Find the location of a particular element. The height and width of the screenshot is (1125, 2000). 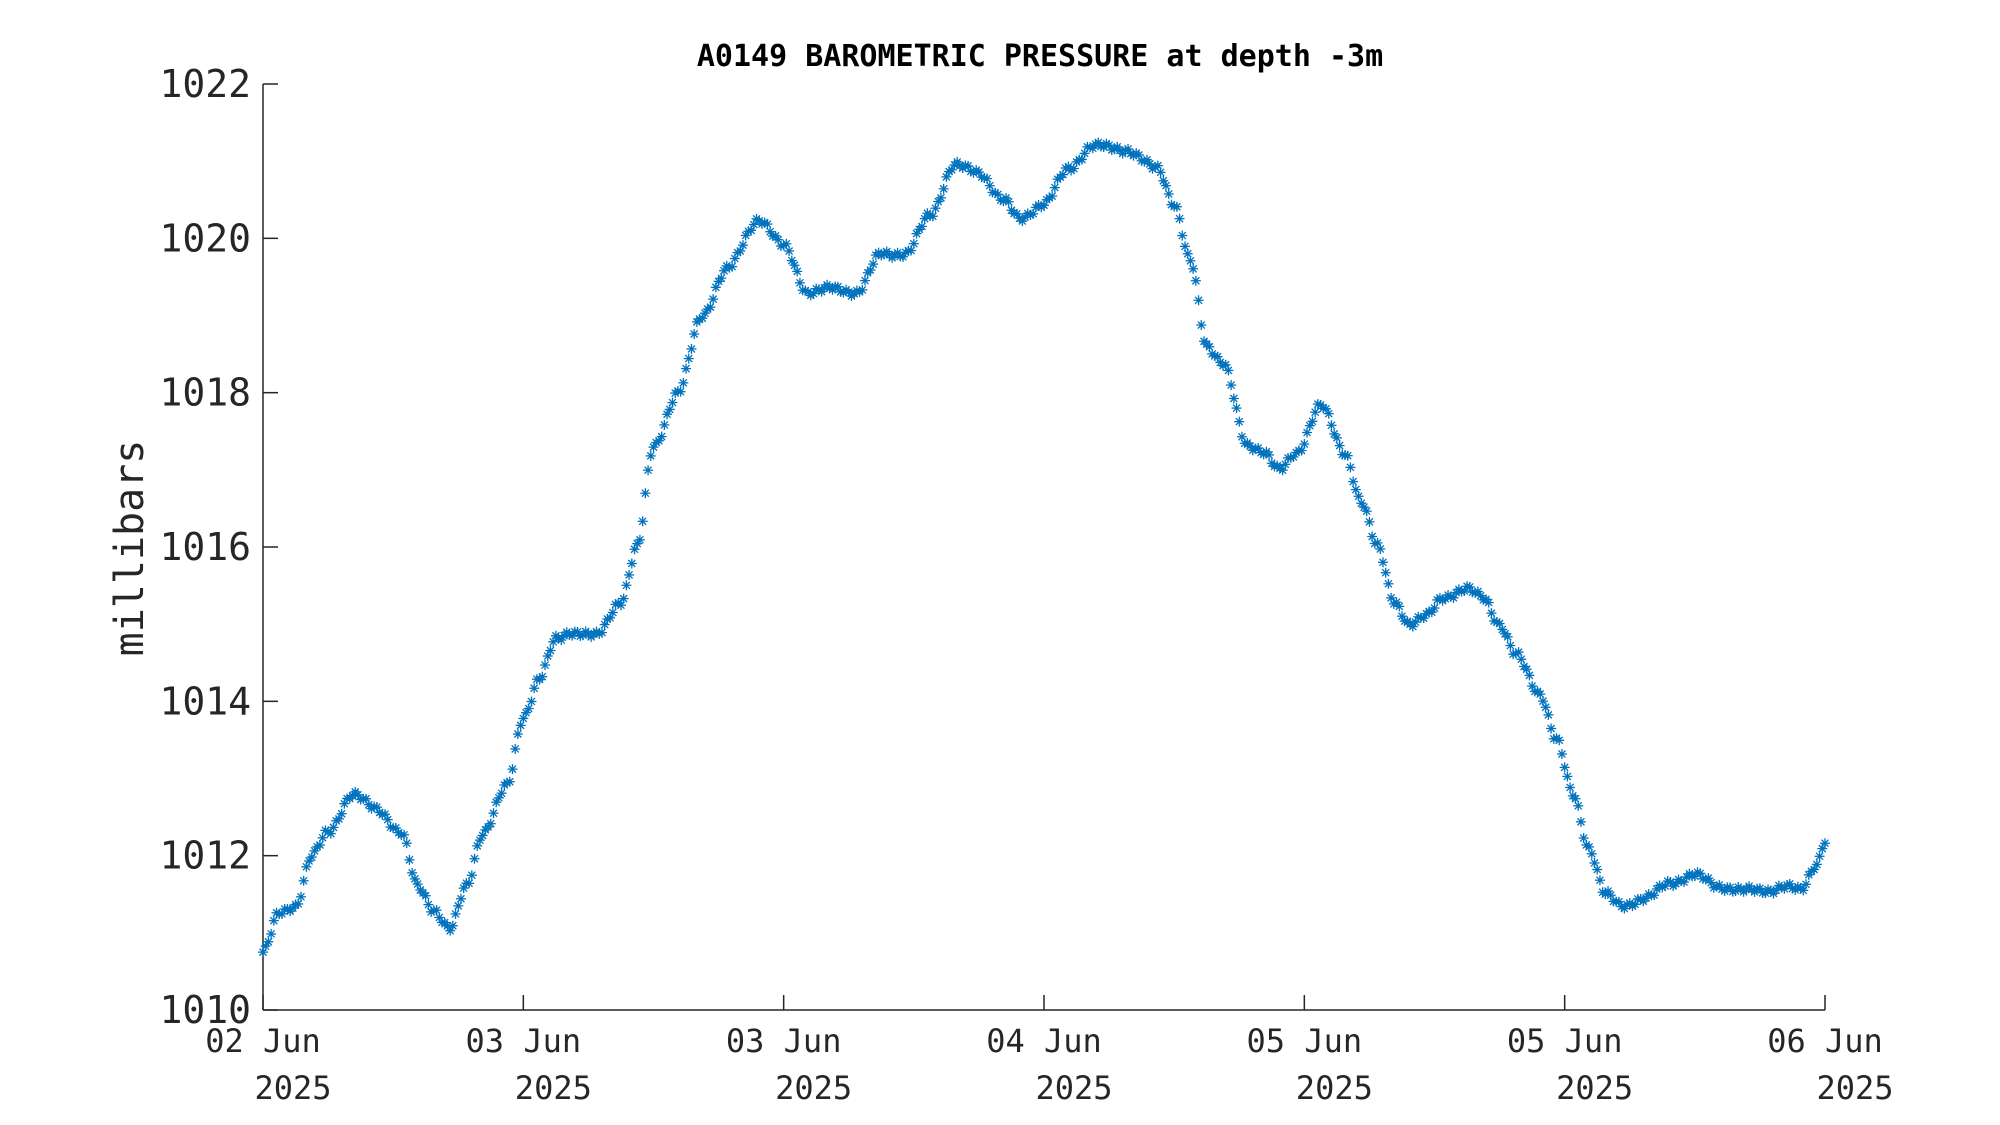

x-tick-label: 06 Jun is located at coordinates (1825, 1041).